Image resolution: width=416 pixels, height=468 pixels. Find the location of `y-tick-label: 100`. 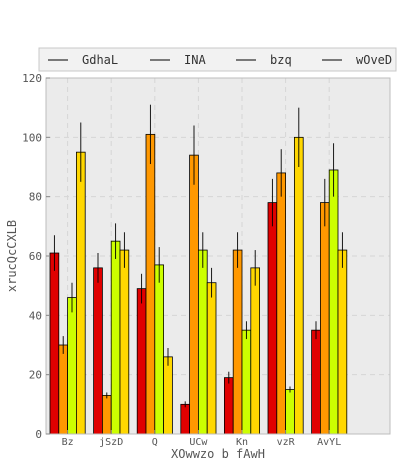

y-tick-label: 100 is located at coordinates (32, 137).